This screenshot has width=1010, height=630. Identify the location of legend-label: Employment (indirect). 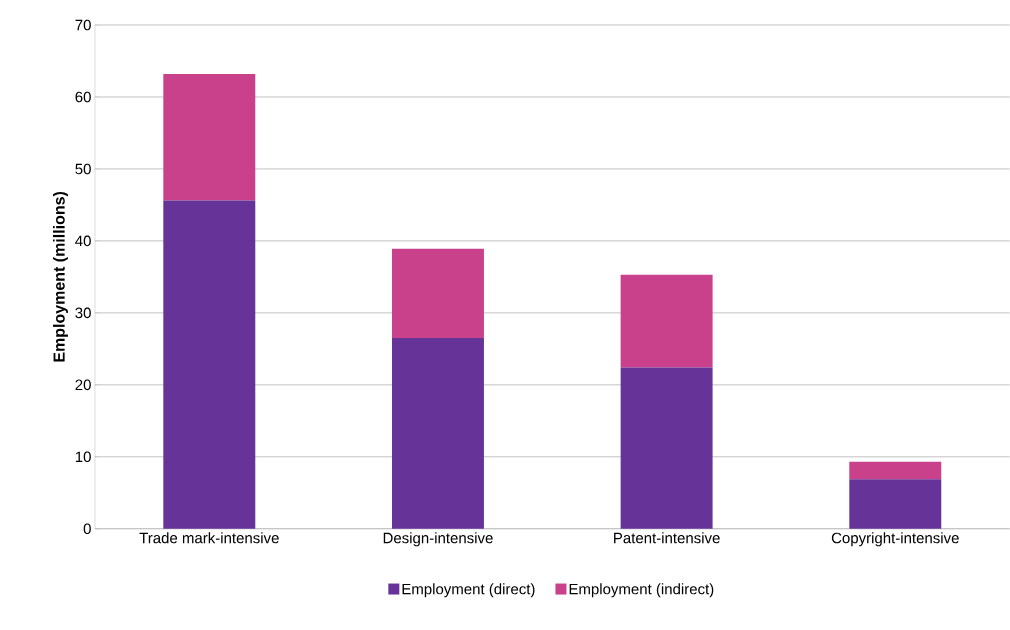
(641, 590).